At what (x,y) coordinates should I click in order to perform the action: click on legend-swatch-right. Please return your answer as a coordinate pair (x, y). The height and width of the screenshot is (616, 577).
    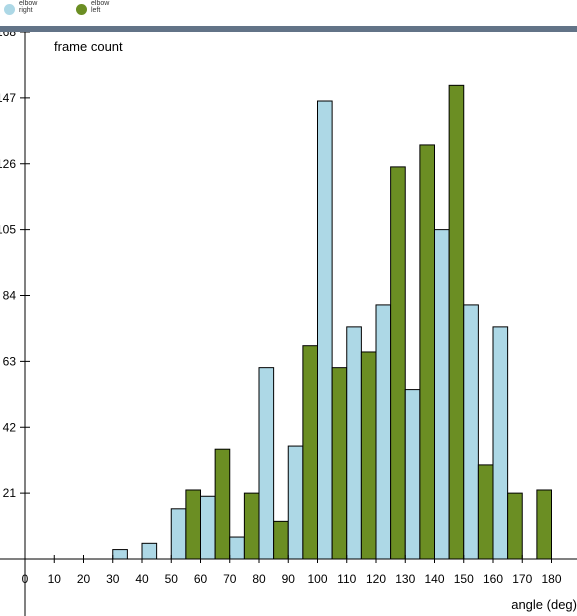
    Looking at the image, I should click on (9, 9).